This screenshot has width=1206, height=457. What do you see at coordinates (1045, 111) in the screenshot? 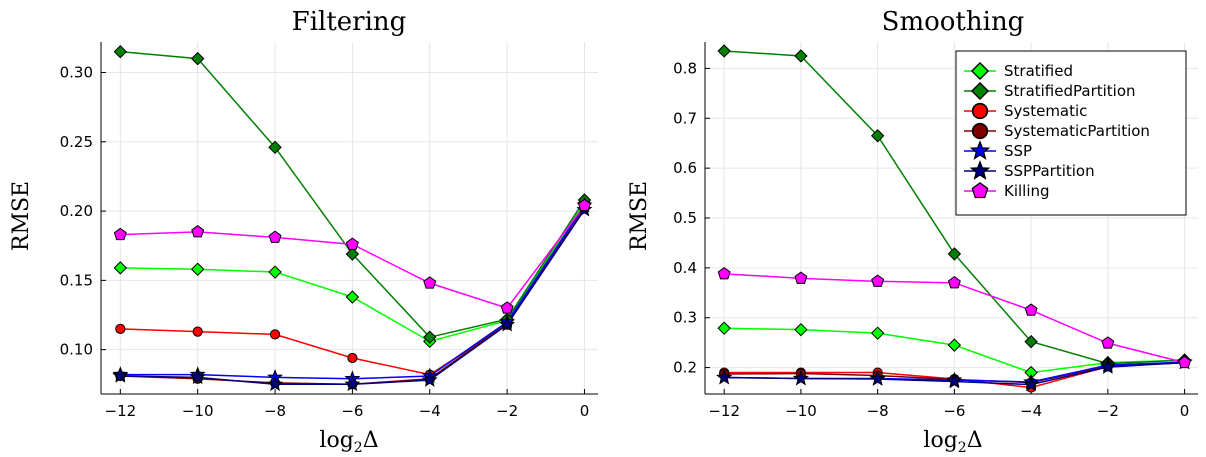
I see `legend-label: Systematic` at bounding box center [1045, 111].